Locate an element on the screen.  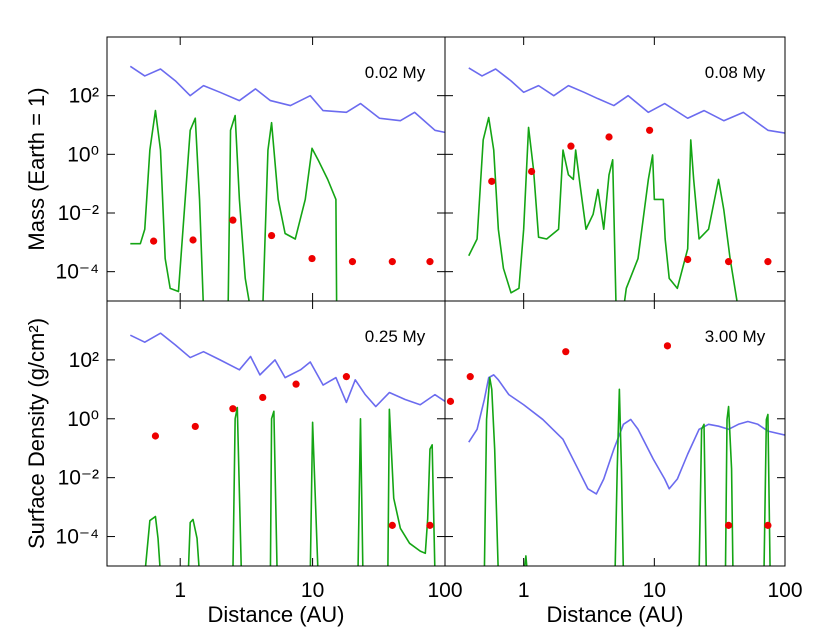
y-axis-label: Mass (Earth = 1) is located at coordinates (36, 168).